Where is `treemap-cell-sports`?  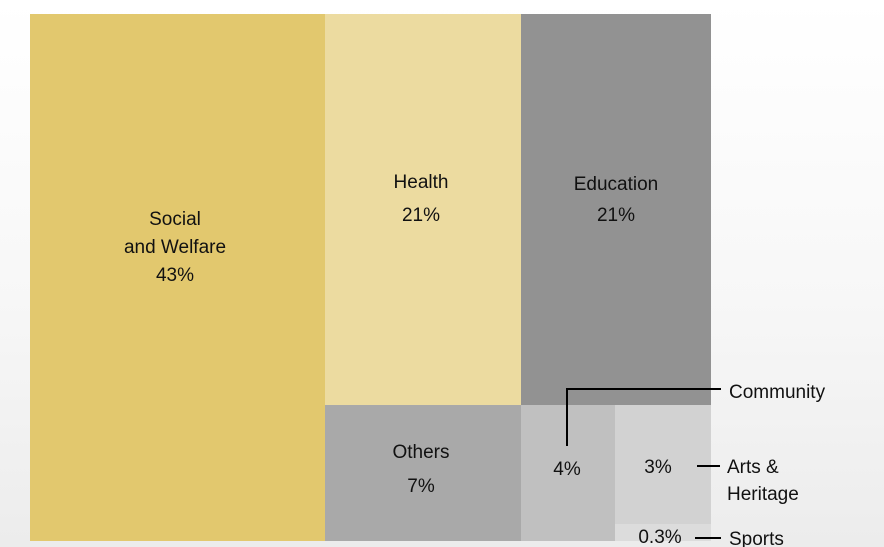
treemap-cell-sports is located at coordinates (663, 532).